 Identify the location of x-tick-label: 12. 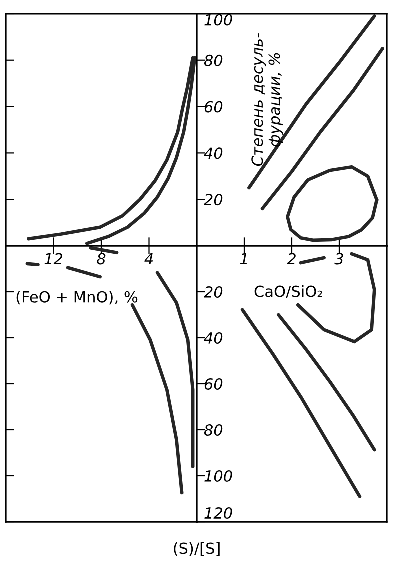
(53, 259).